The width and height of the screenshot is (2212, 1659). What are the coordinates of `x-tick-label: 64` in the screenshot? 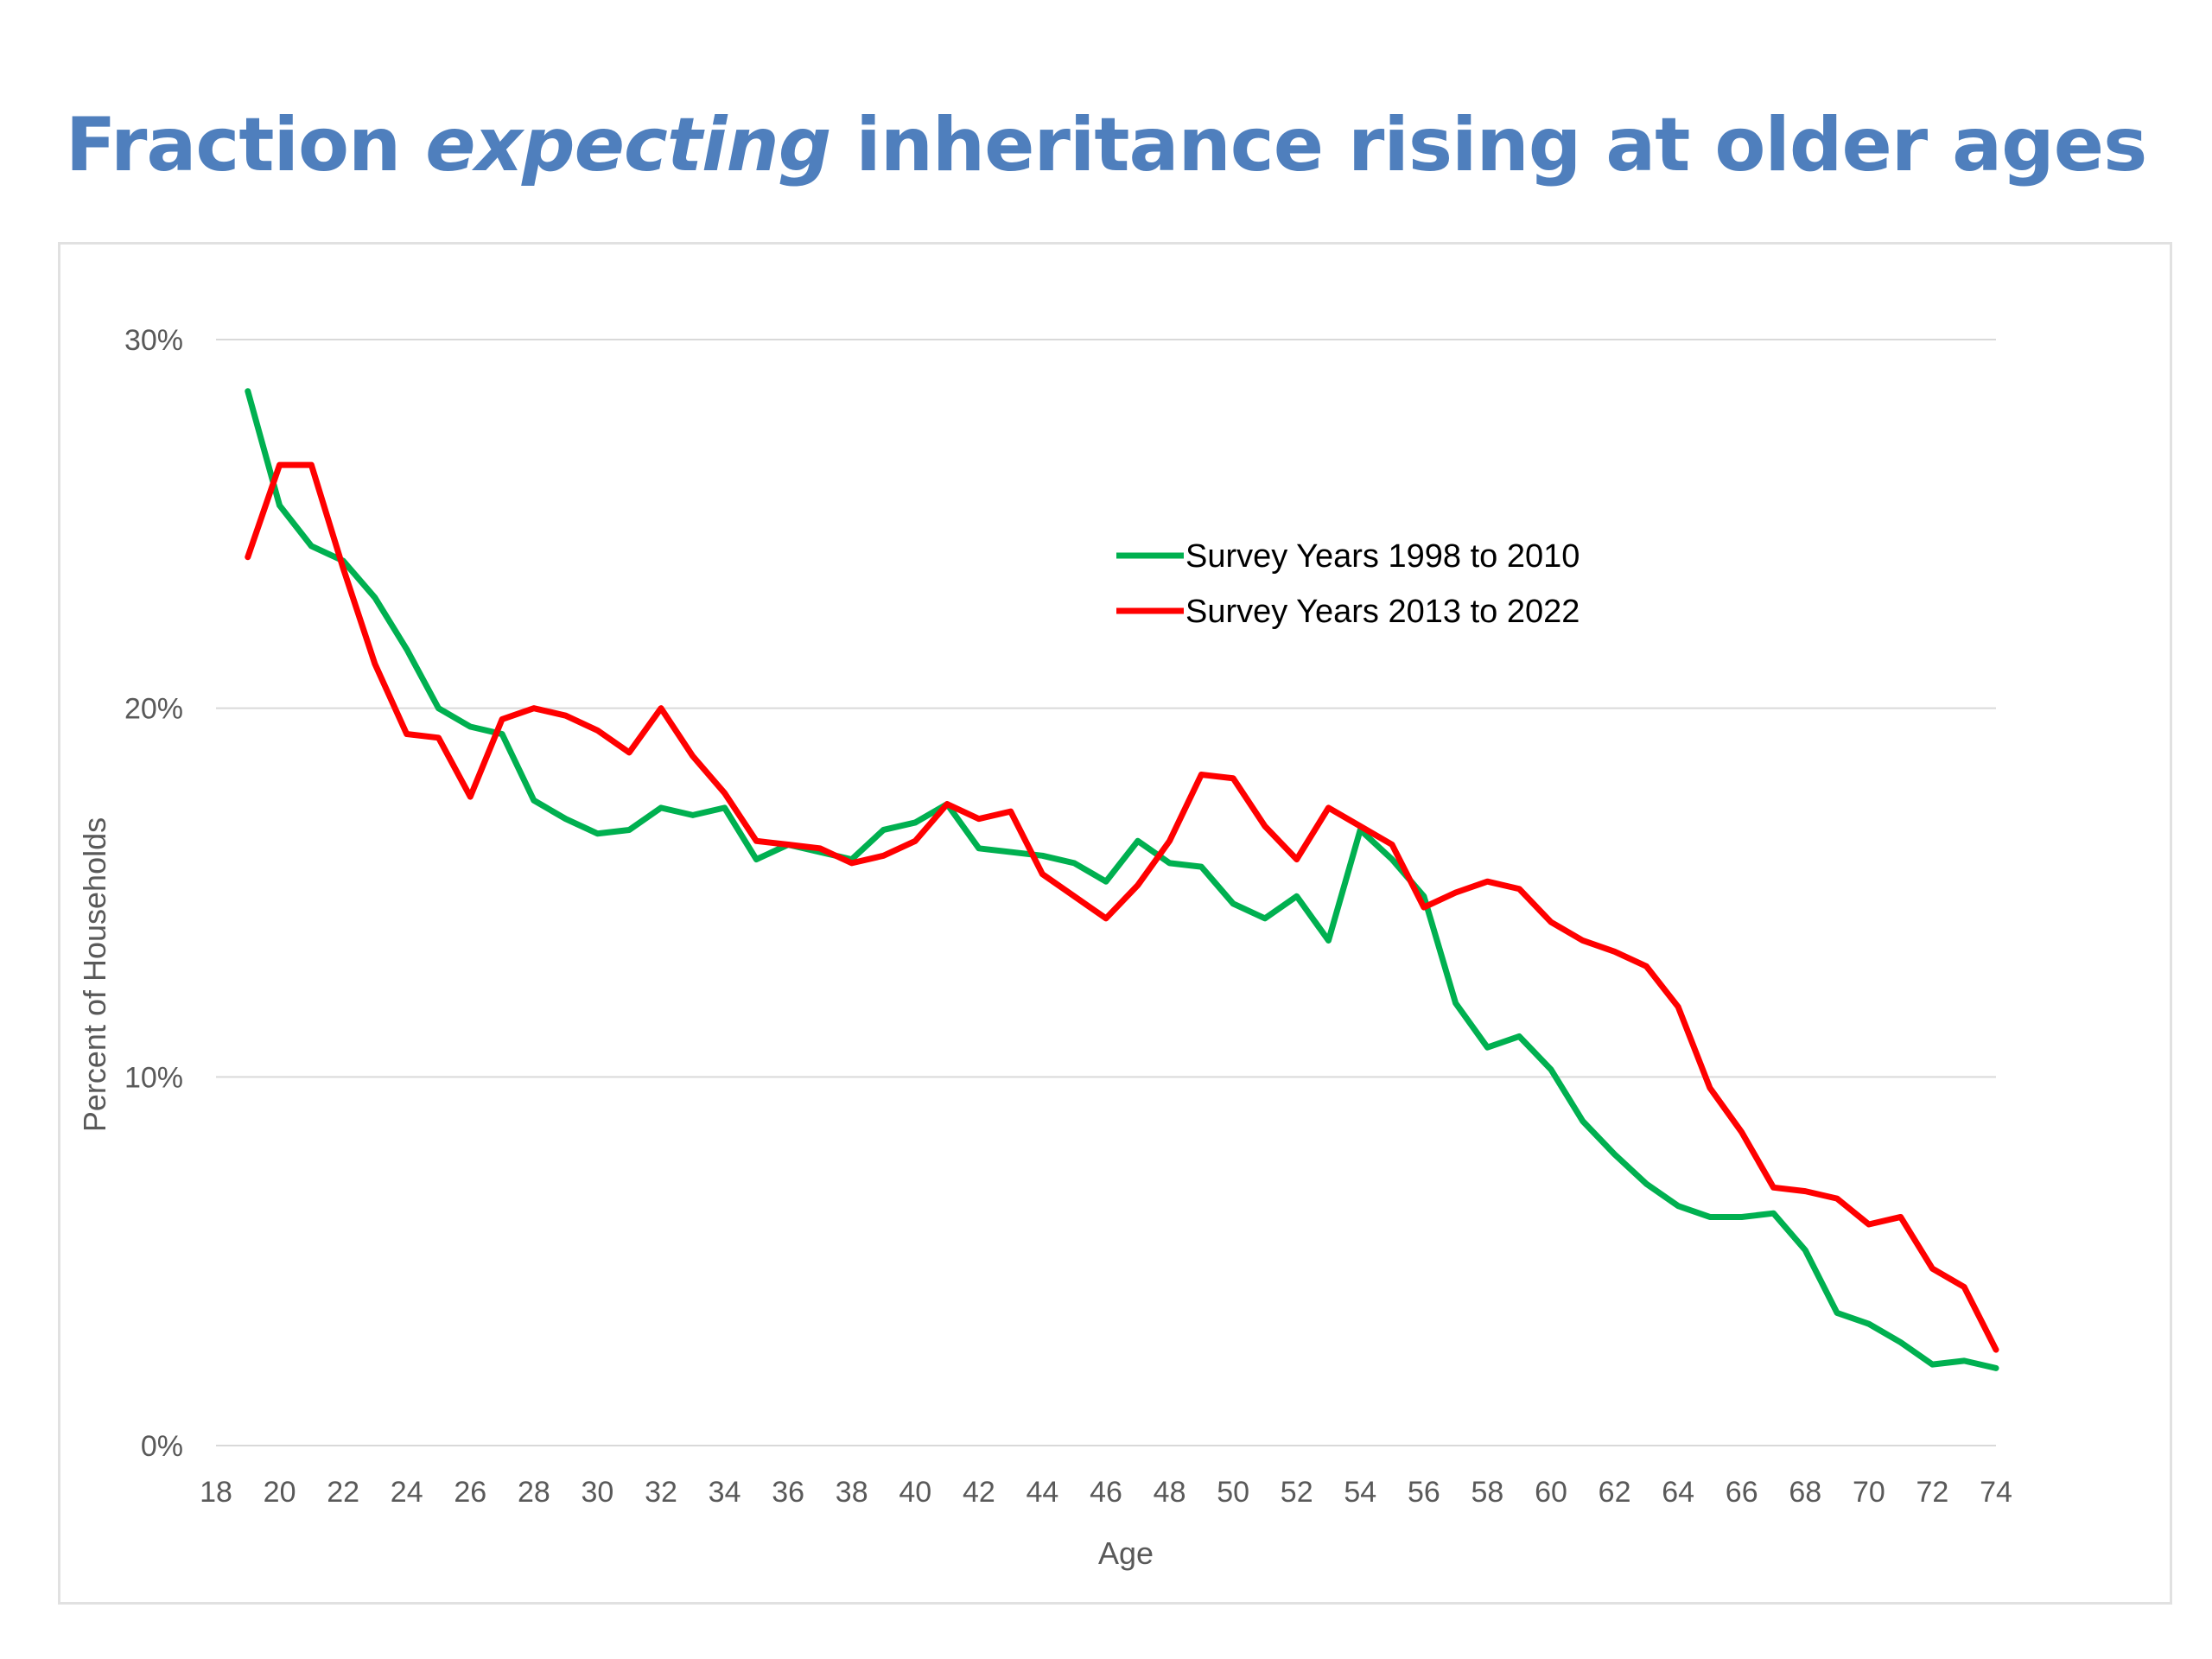 It's located at (1678, 1492).